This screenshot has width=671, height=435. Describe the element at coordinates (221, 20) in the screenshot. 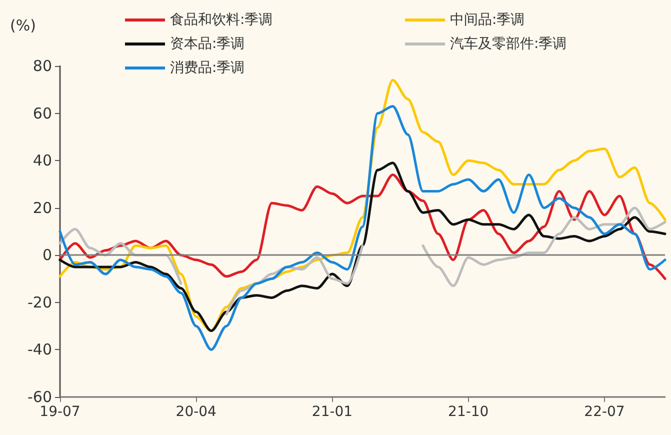

I see `legend-label: 食品和饮料:季调` at that location.